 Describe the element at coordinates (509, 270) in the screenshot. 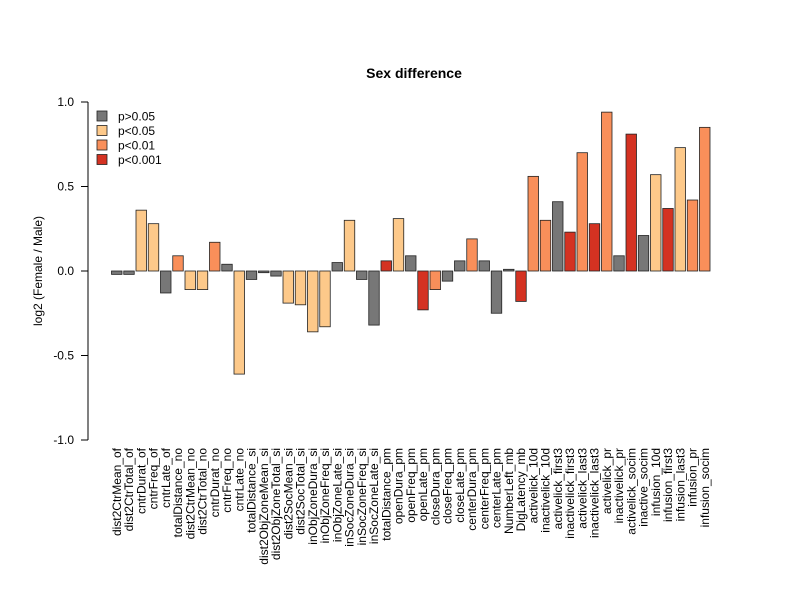

I see `bar-NumberLeft_mb` at that location.